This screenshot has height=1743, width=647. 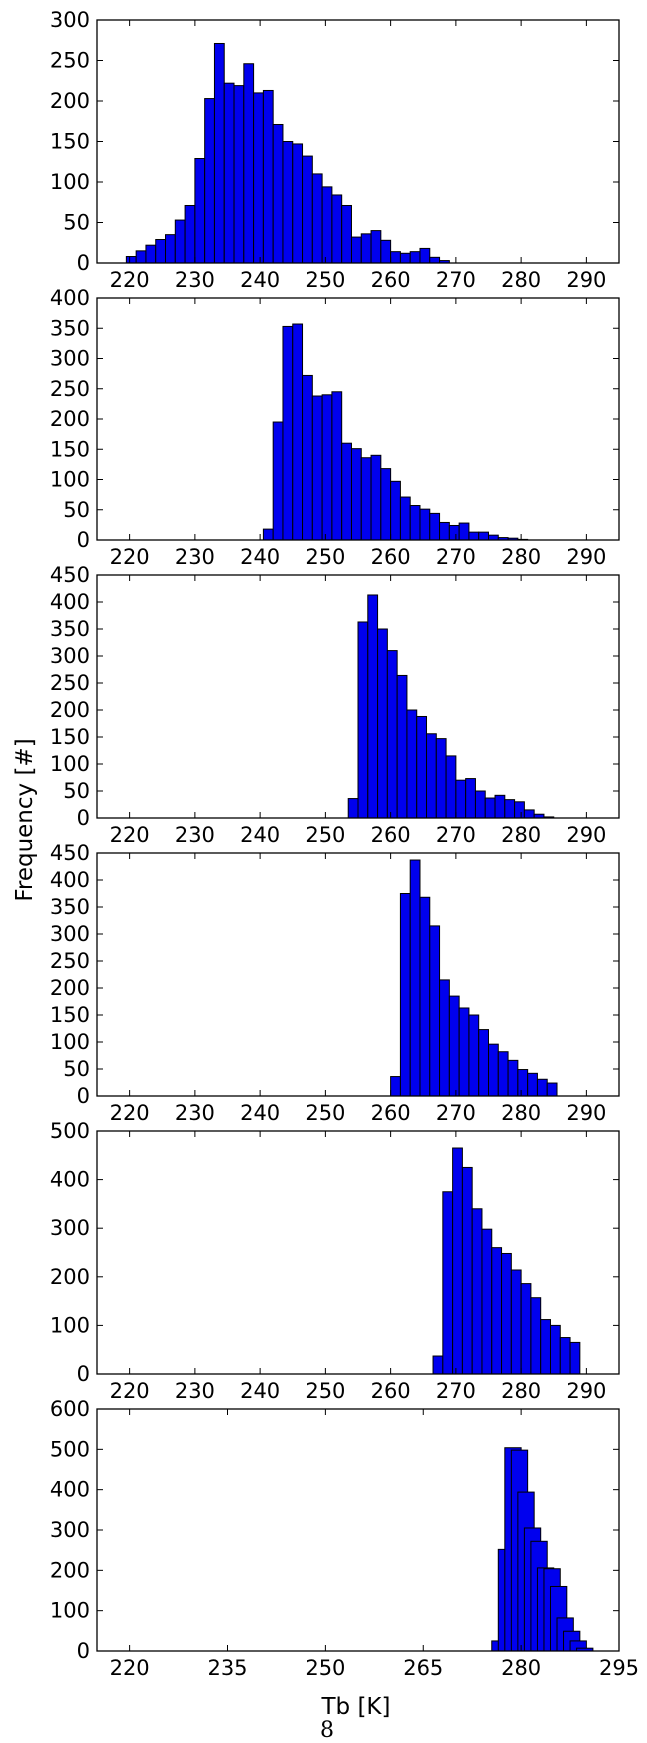 I want to click on y-tick-label: 500, so click(x=70, y=1449).